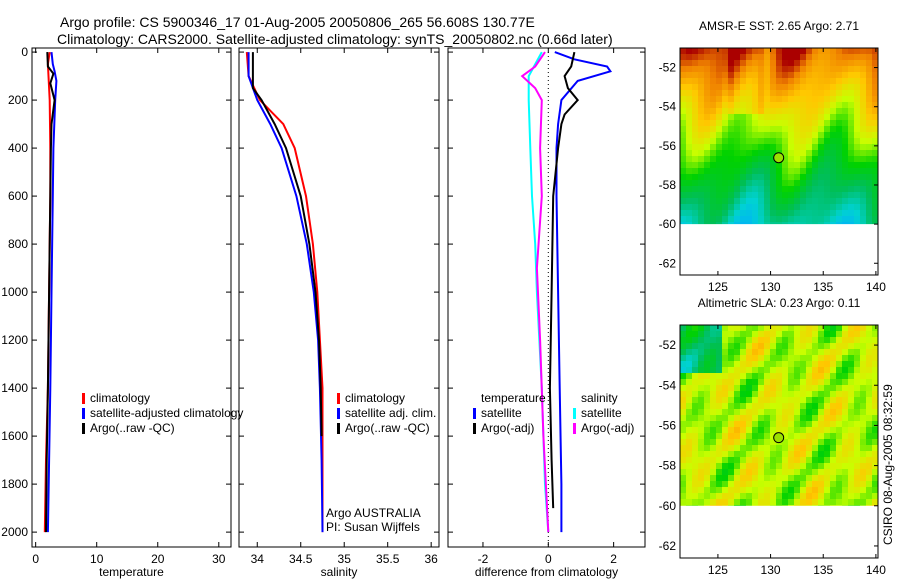  Describe the element at coordinates (83, 413) in the screenshot. I see `legend-swatch-satellite` at that location.